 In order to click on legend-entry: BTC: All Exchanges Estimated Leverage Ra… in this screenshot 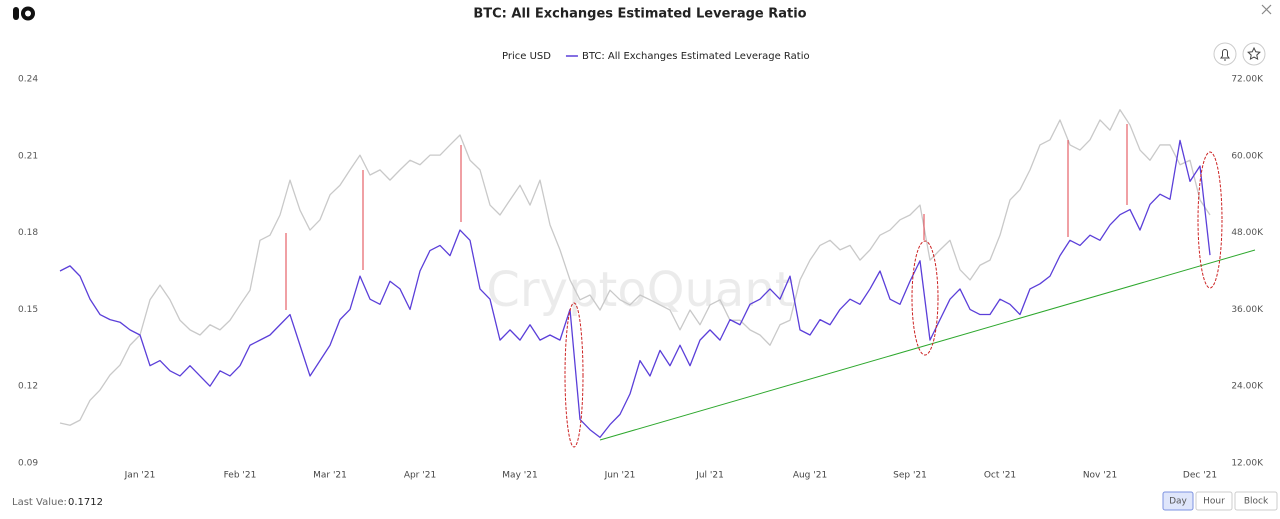, I will do `click(696, 56)`.